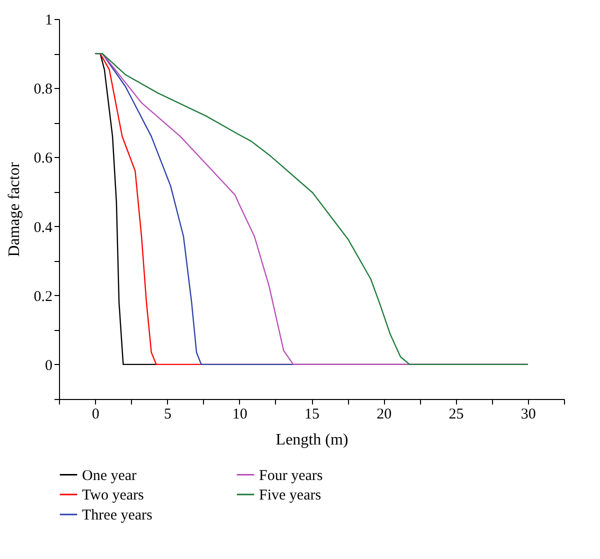 The image size is (600, 559). Describe the element at coordinates (528, 414) in the screenshot. I see `x-tick-label: 30` at that location.